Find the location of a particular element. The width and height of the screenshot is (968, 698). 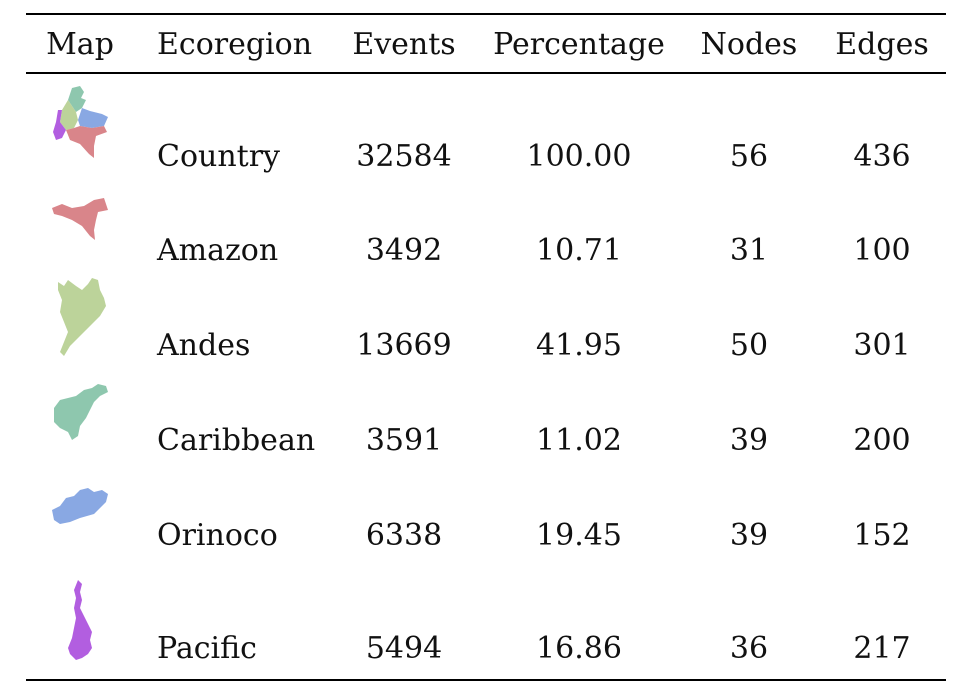

header-ecoregion: Ecoregion is located at coordinates (235, 44).